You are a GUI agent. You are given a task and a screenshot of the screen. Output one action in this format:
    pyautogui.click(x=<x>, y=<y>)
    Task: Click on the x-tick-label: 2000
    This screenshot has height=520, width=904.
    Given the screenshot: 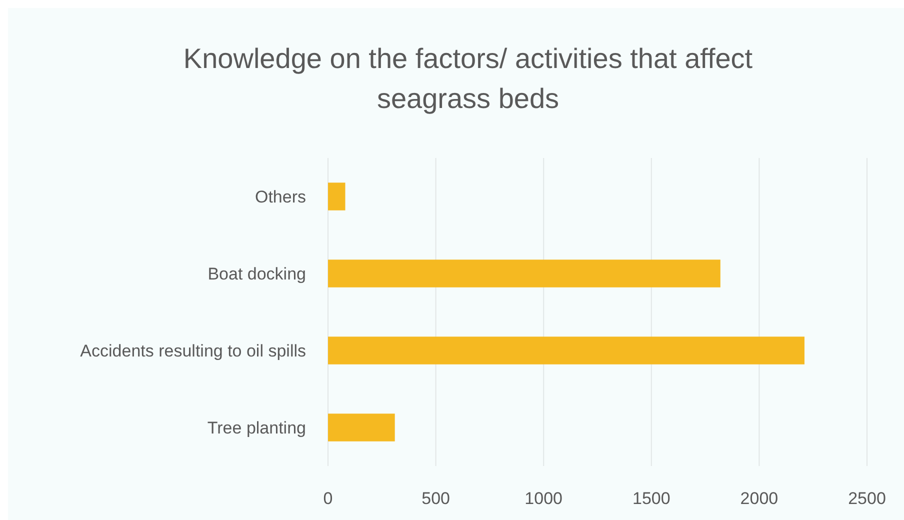 What is the action you would take?
    pyautogui.click(x=759, y=498)
    